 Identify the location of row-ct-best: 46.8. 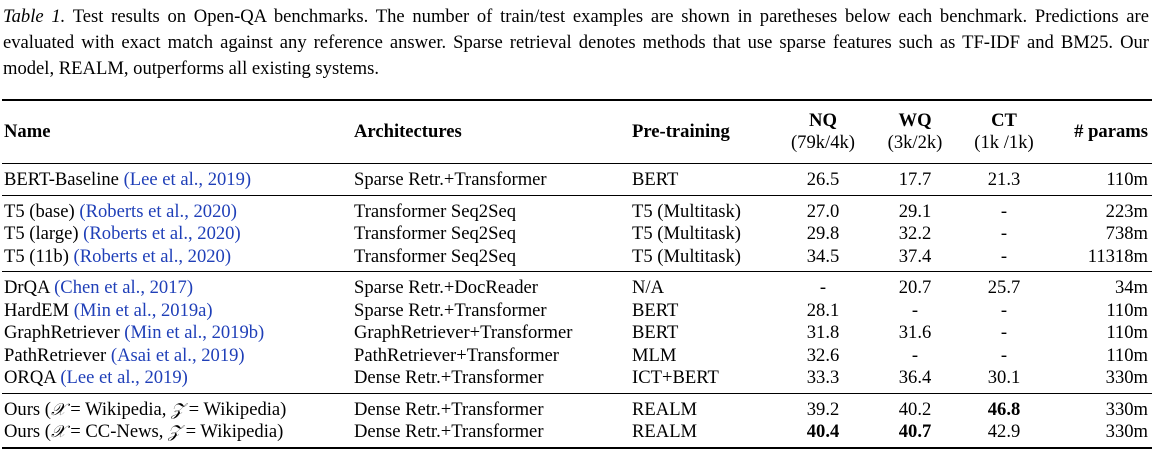
(1004, 409).